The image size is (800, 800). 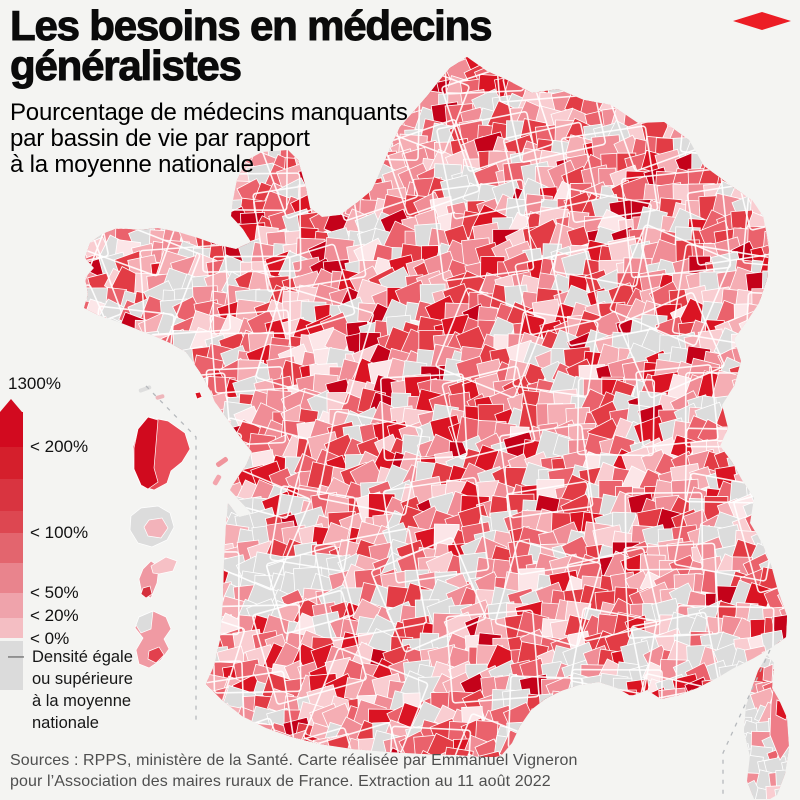 I want to click on inset-martinique, so click(x=153, y=639).